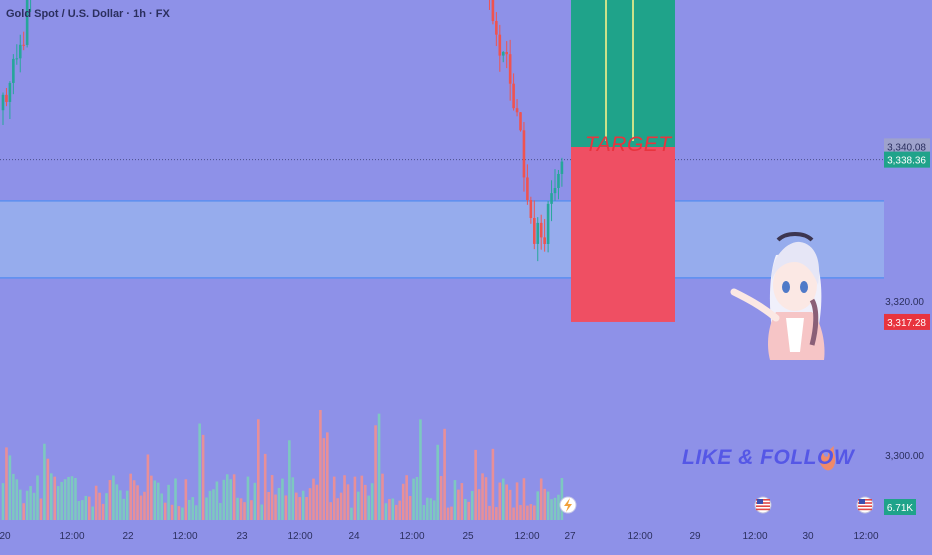  Describe the element at coordinates (827, 458) in the screenshot. I see `flame-icon` at that location.